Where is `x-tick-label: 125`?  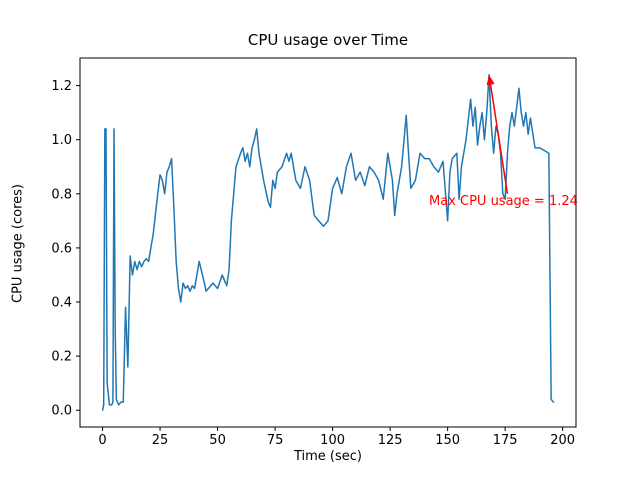 x-tick-label: 125 is located at coordinates (390, 440).